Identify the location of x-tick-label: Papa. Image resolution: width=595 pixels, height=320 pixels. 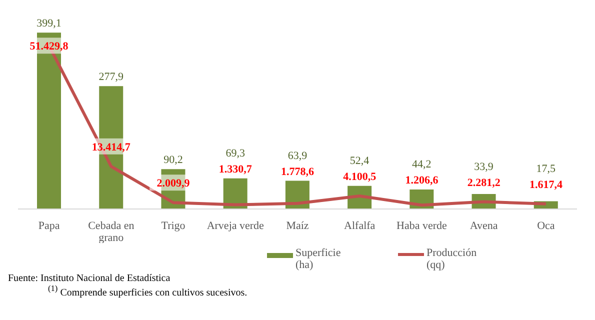
(49, 226).